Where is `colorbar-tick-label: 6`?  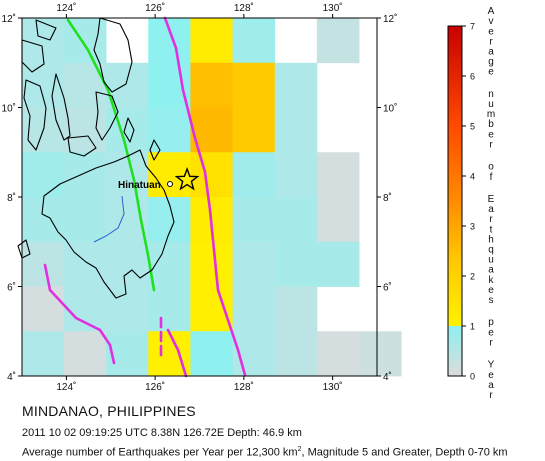 colorbar-tick-label: 6 is located at coordinates (472, 77).